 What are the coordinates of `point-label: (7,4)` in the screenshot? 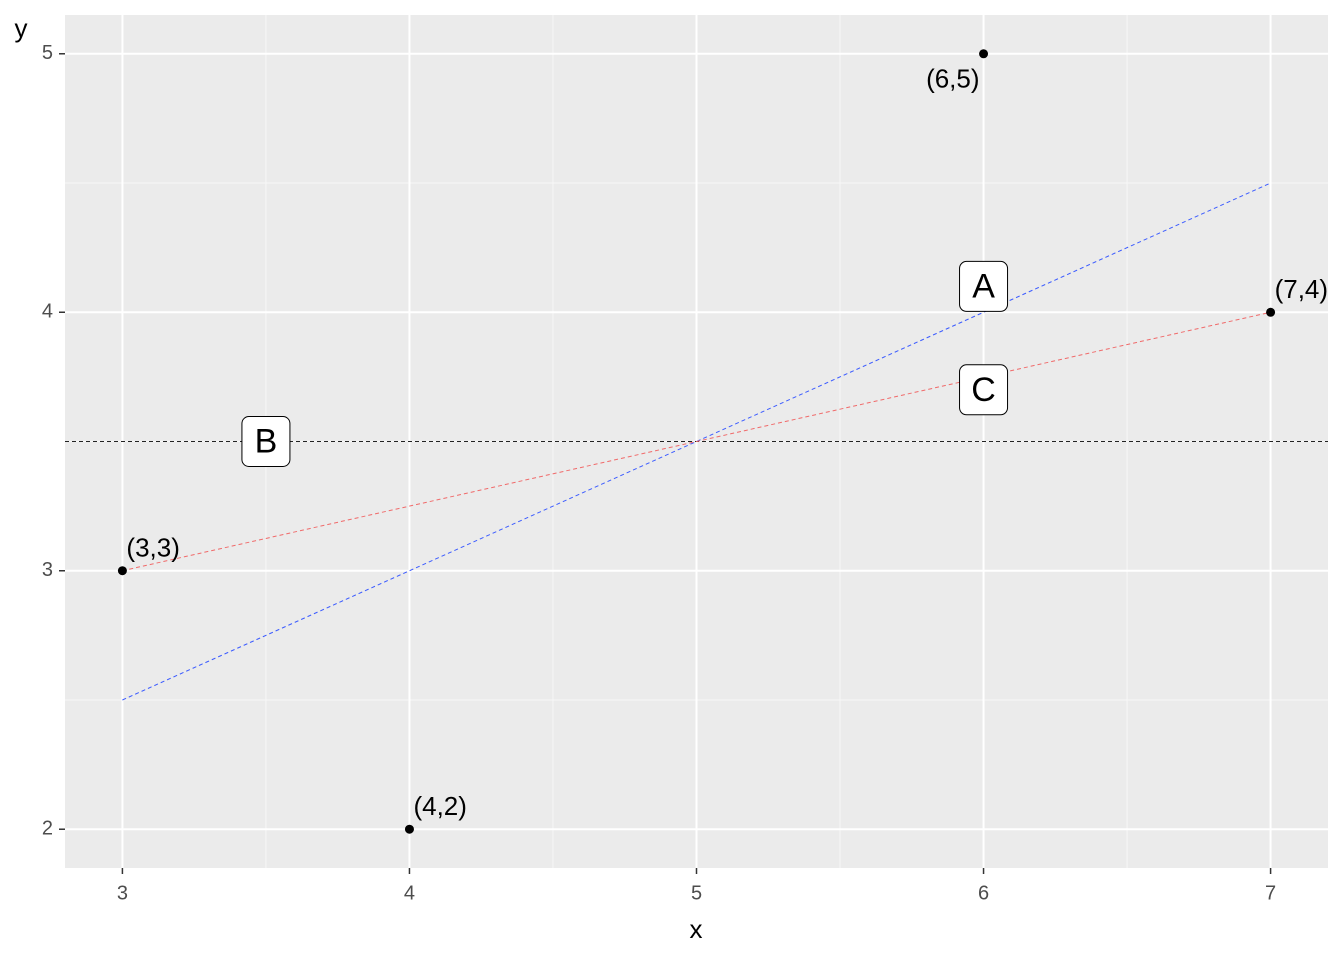 It's located at (1301, 289).